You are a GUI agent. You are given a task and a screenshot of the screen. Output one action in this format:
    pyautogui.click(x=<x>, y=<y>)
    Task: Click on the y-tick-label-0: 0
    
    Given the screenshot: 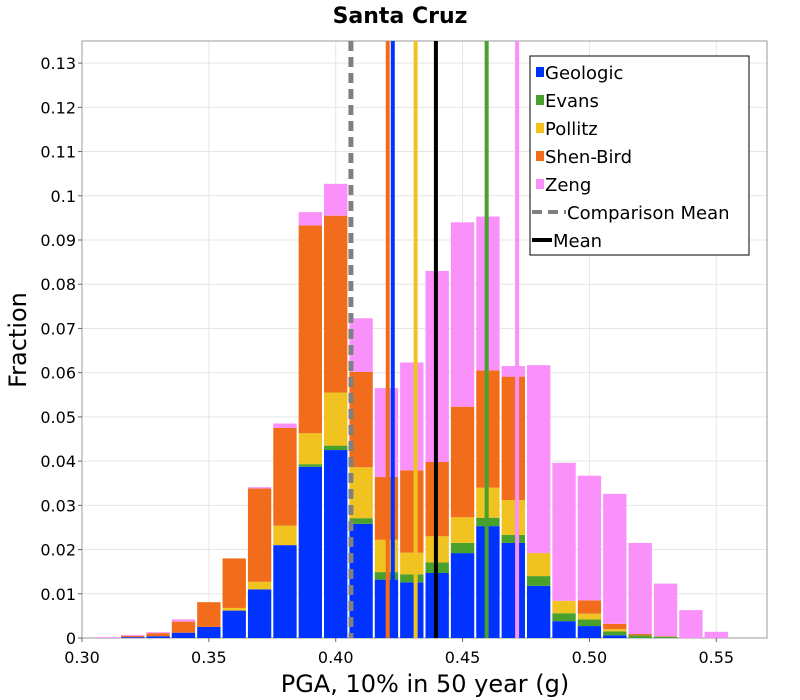 What is the action you would take?
    pyautogui.click(x=71, y=638)
    